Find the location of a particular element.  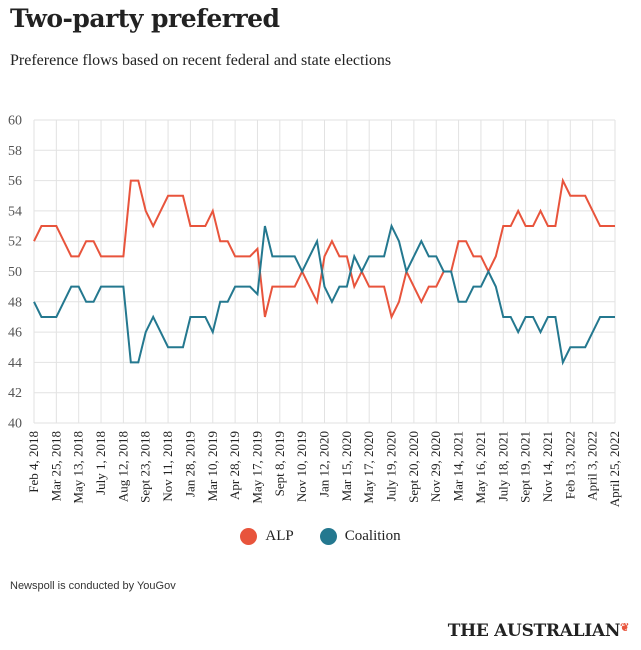

x-tick-label: Mar 14, 2021 is located at coordinates (458, 466).